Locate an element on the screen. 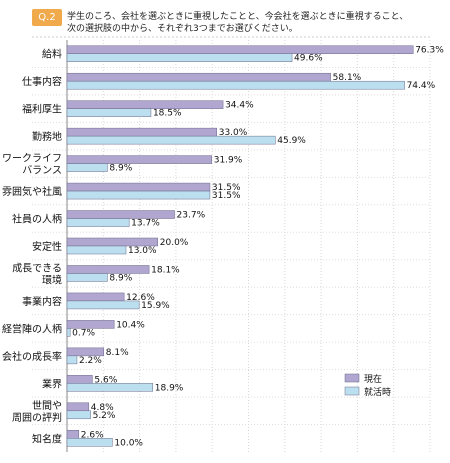 This screenshot has width=450, height=463. legend-label-jobhunt: 就活時 is located at coordinates (377, 392).